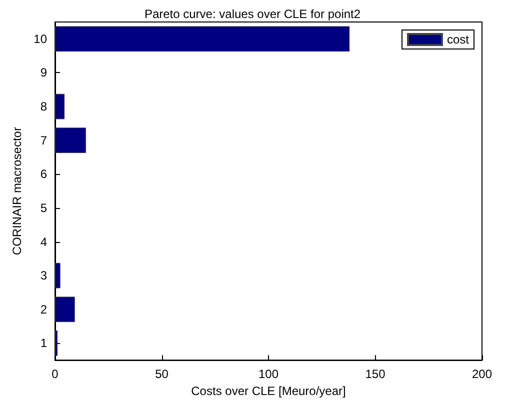  What do you see at coordinates (482, 374) in the screenshot?
I see `x-tick-label: 200` at bounding box center [482, 374].